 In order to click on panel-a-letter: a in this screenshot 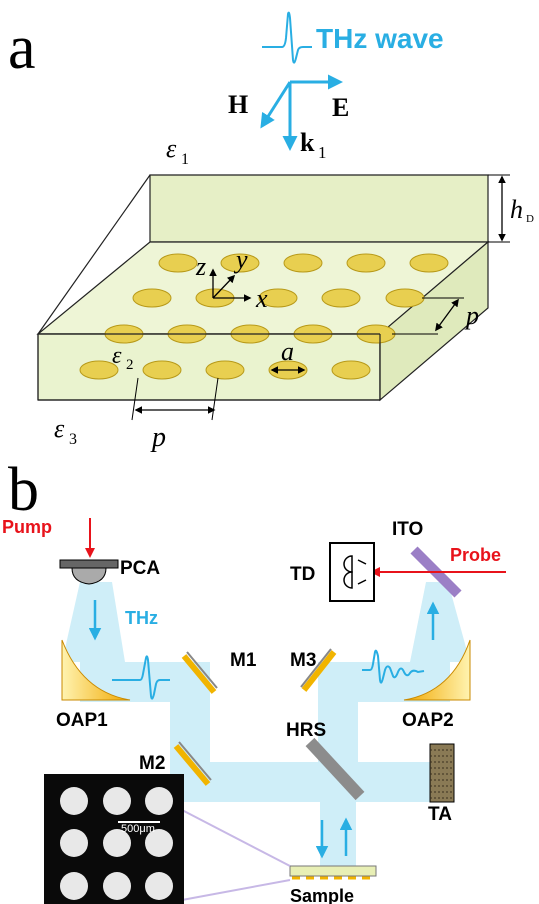, I will do `click(22, 48)`.